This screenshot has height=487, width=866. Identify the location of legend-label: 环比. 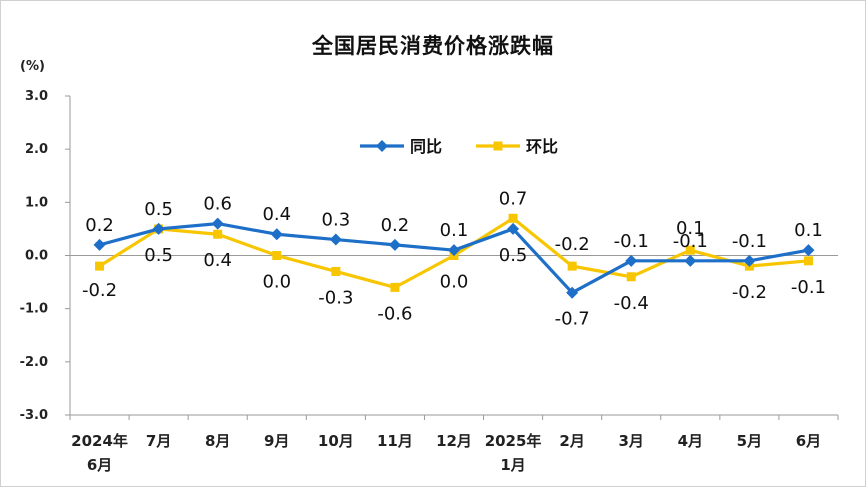
(542, 146).